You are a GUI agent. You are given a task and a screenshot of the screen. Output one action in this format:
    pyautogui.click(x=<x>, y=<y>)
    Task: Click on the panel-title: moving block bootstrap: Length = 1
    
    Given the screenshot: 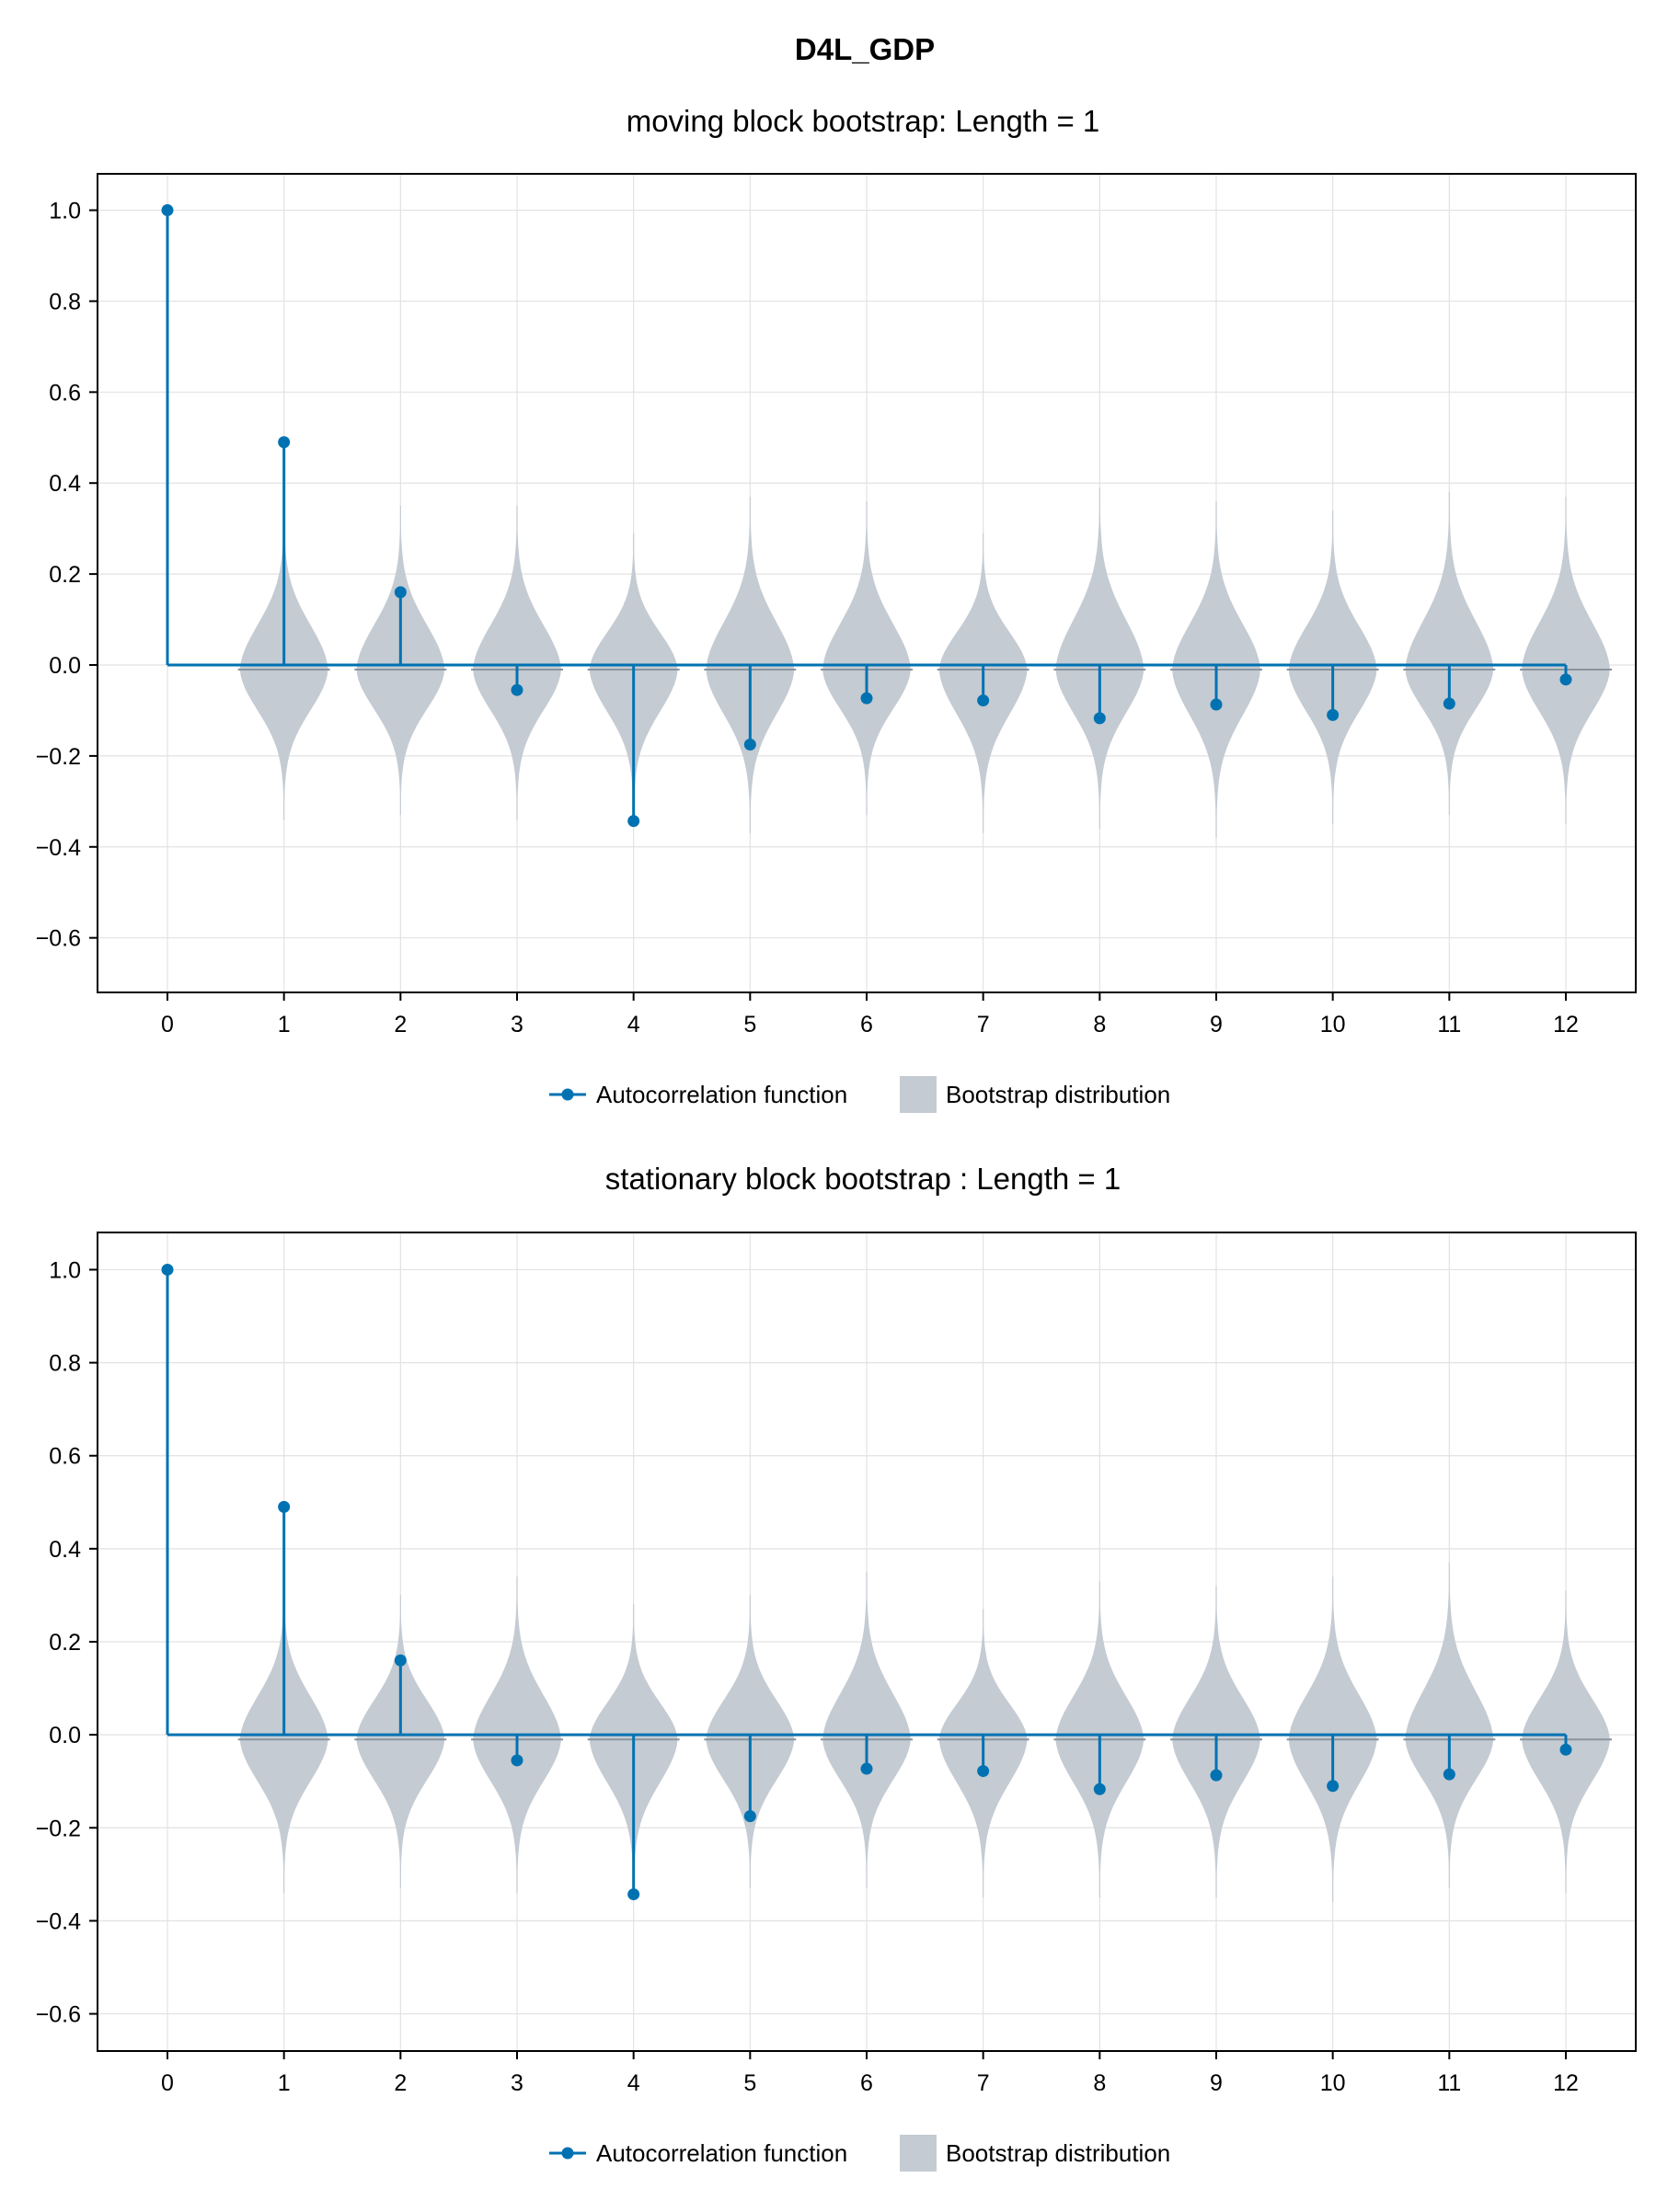 What is the action you would take?
    pyautogui.click(x=863, y=121)
    